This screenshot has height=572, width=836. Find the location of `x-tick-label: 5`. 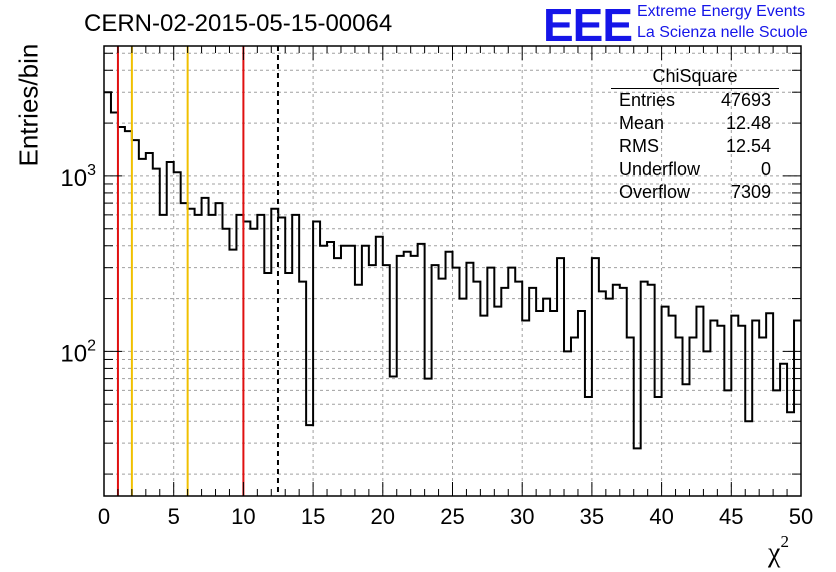

x-tick-label: 5 is located at coordinates (174, 516).